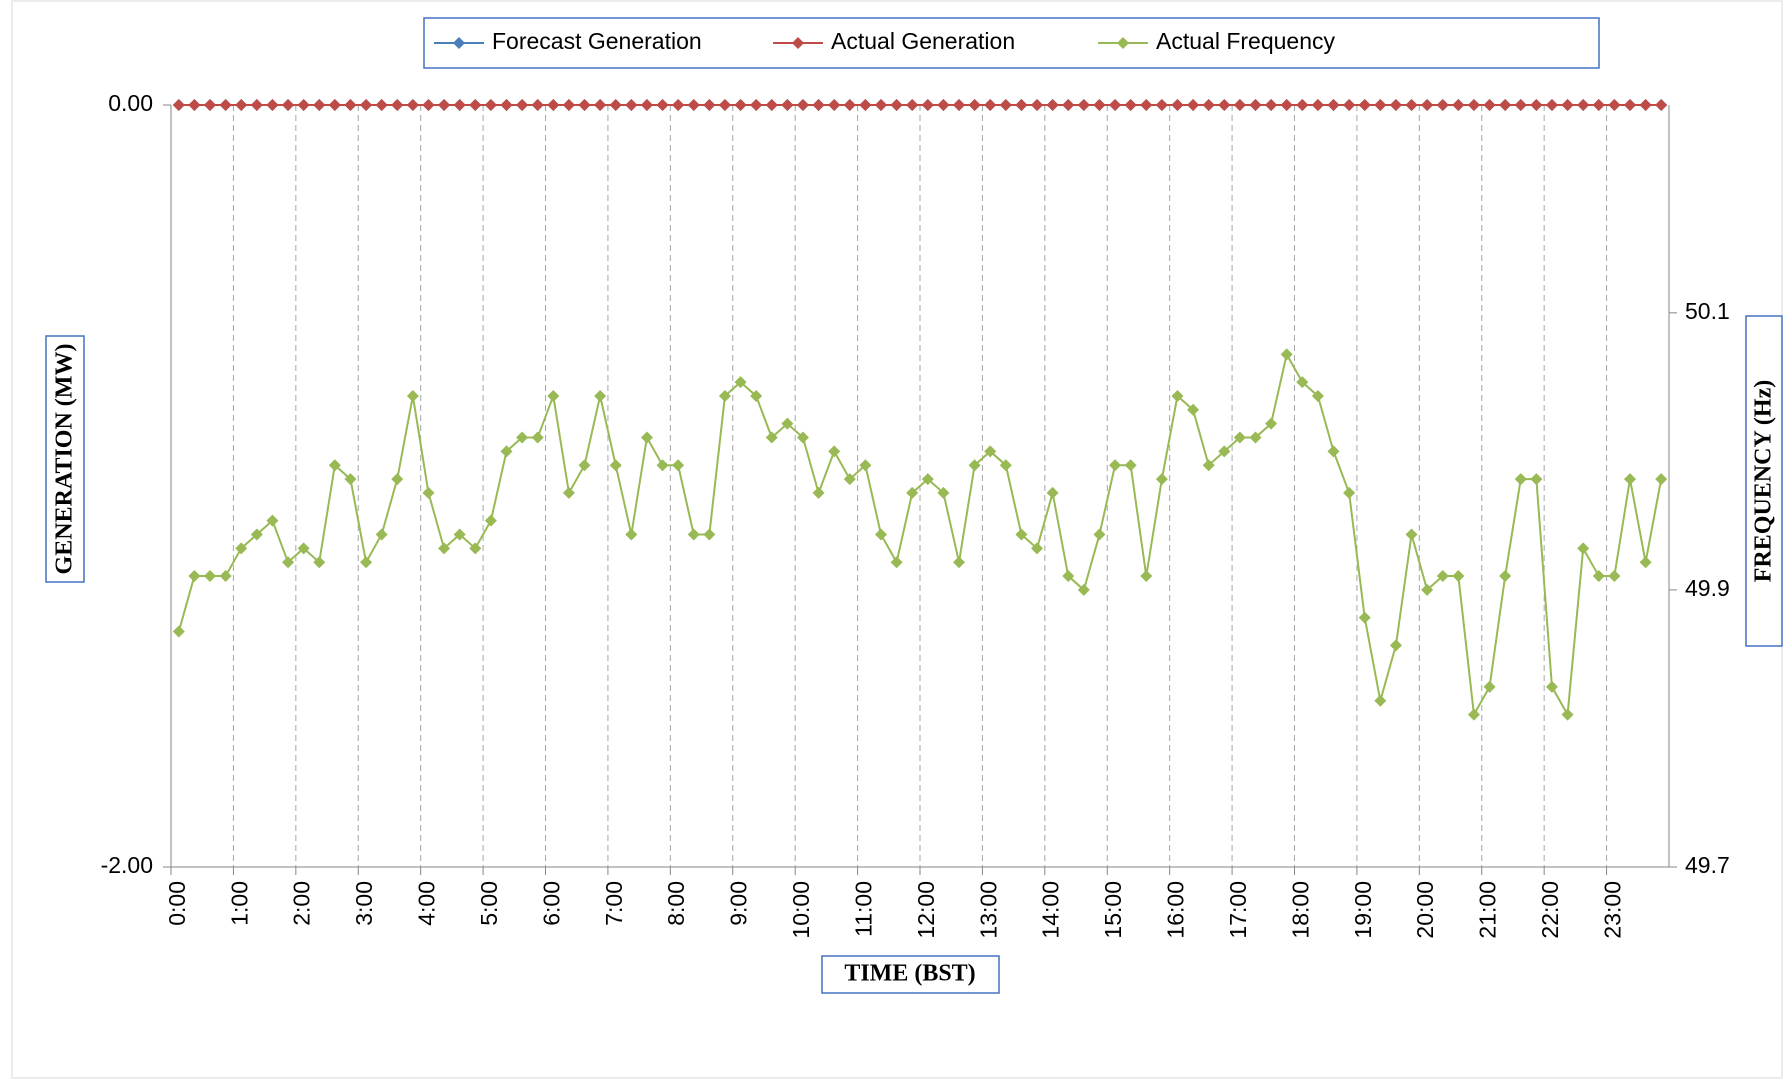 The height and width of the screenshot is (1079, 1784). I want to click on y2-tick-label: 49.9, so click(1707, 588).